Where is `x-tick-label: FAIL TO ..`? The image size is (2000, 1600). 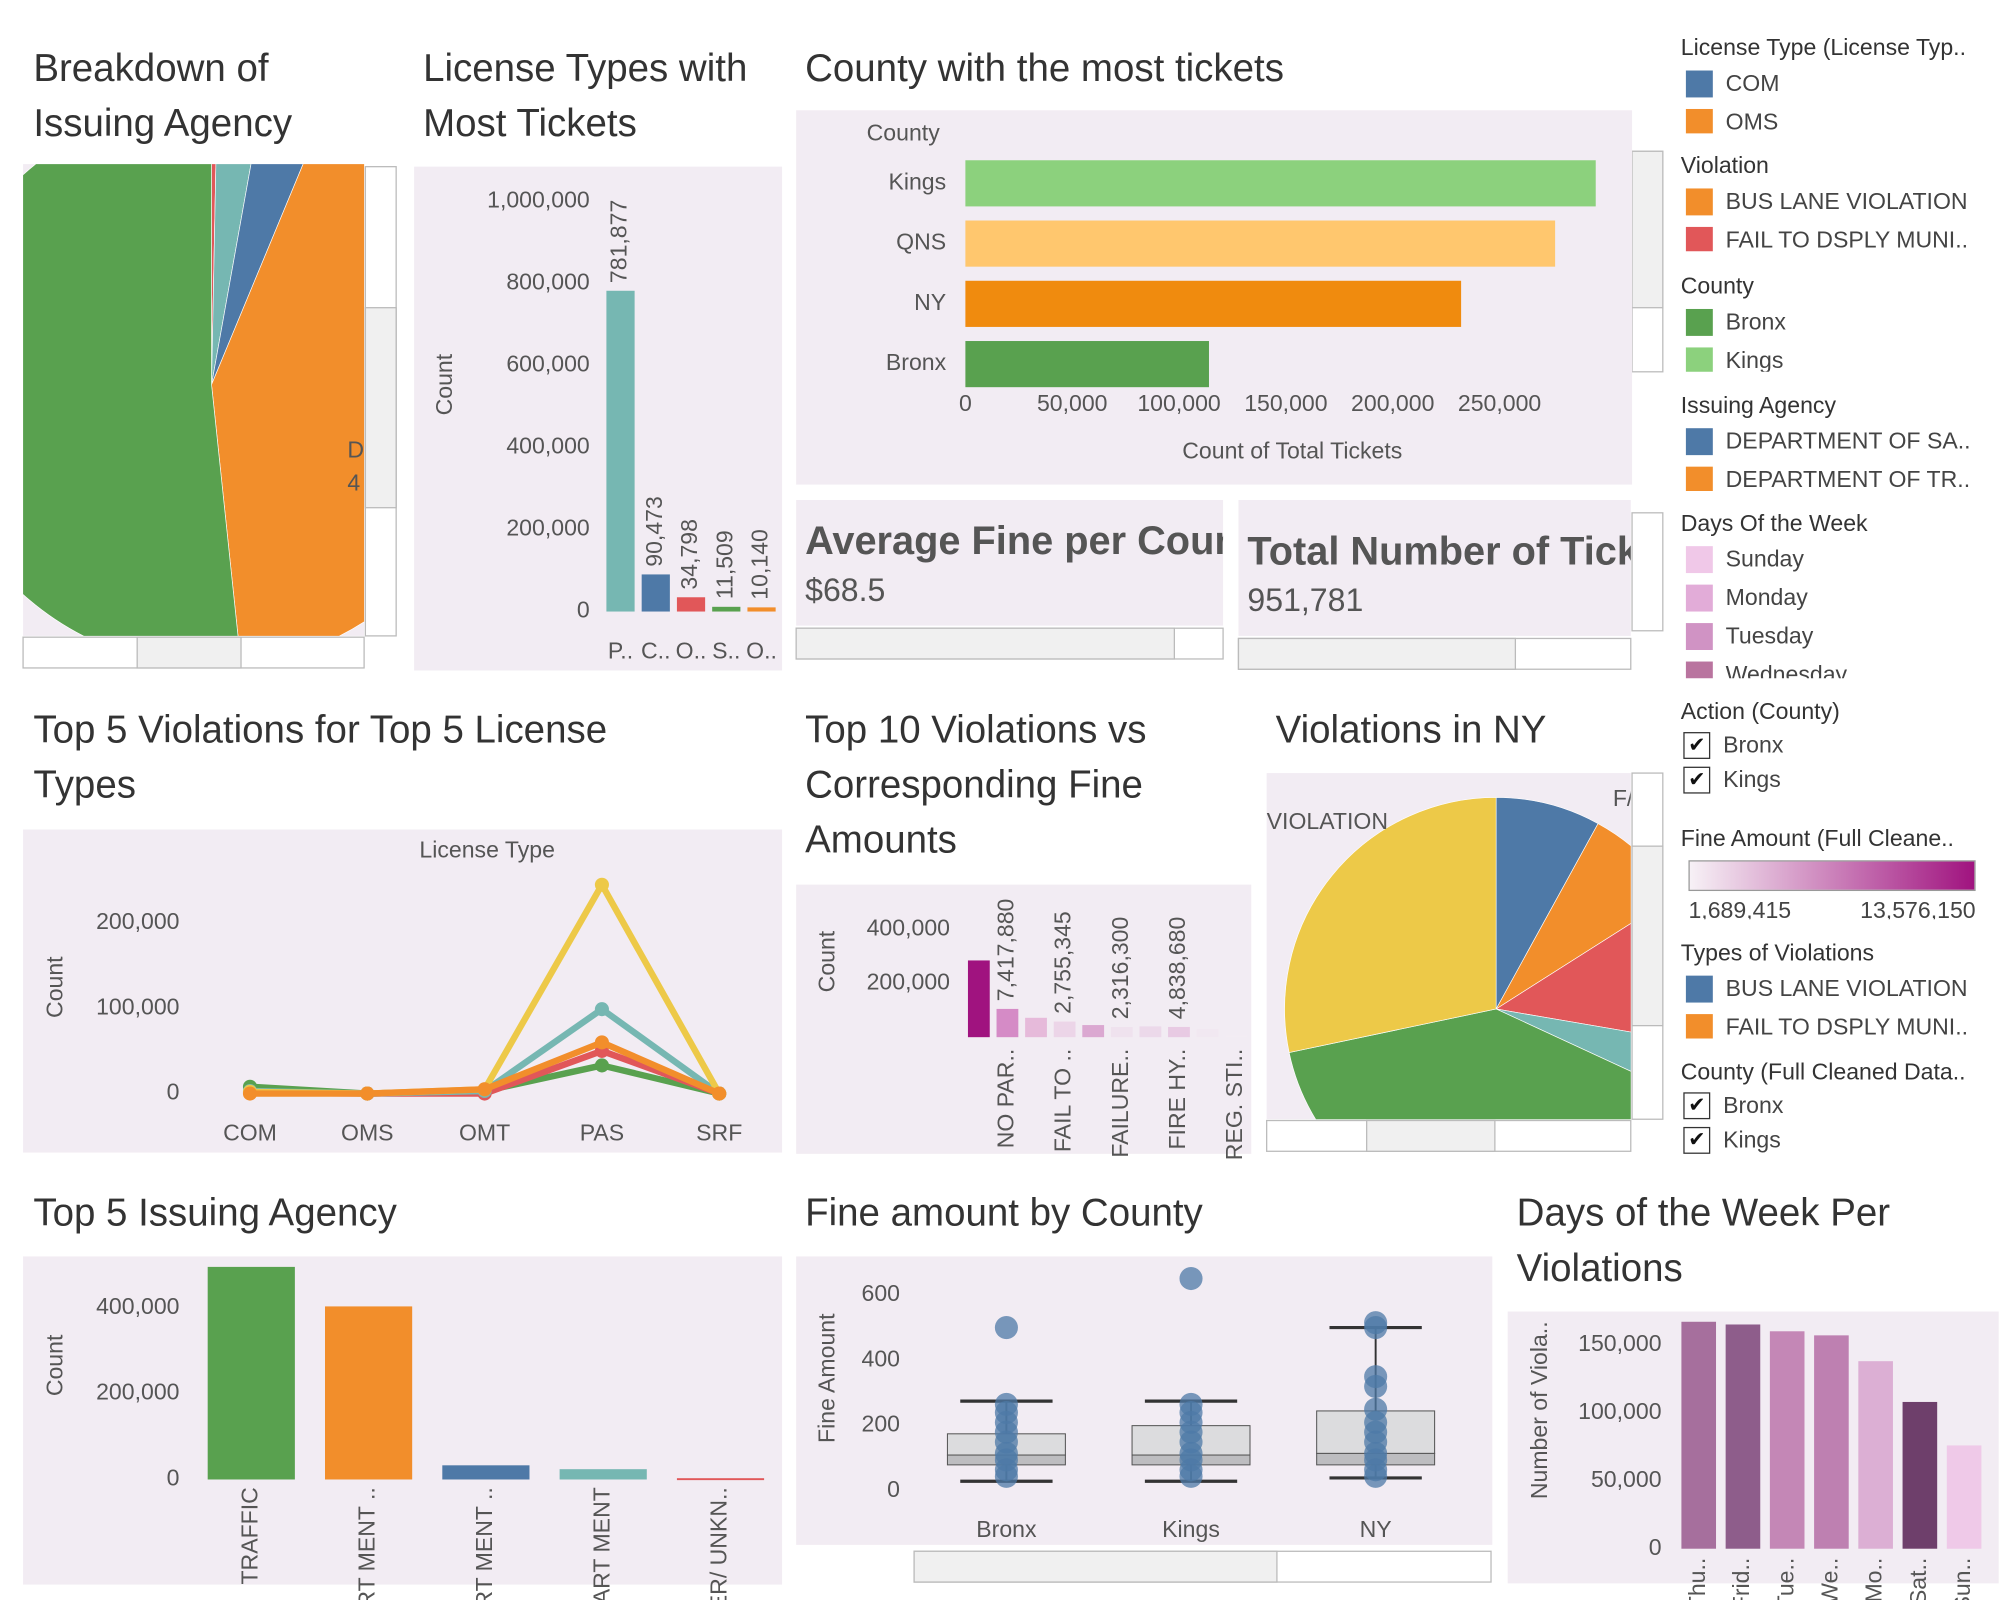
x-tick-label: FAIL TO .. is located at coordinates (1063, 1100).